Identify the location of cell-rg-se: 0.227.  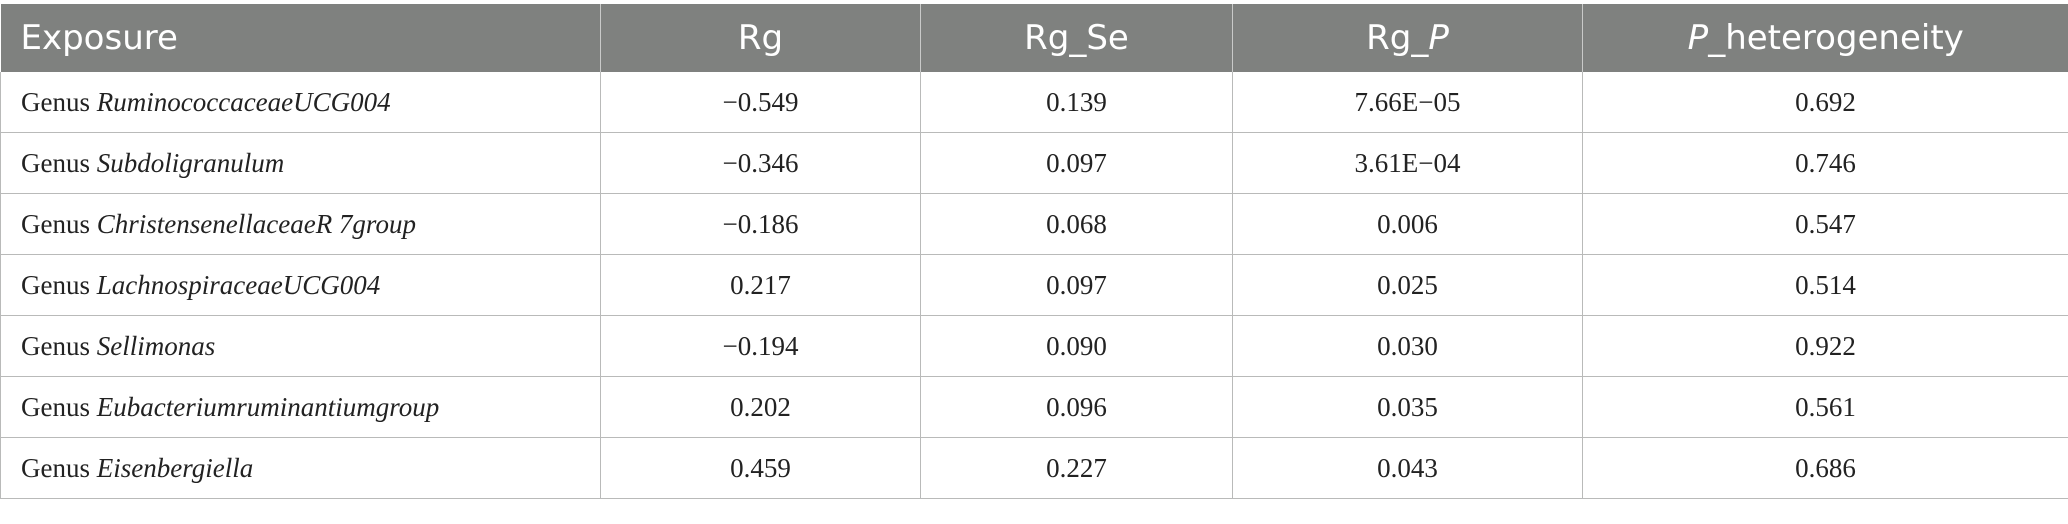
(1076, 468).